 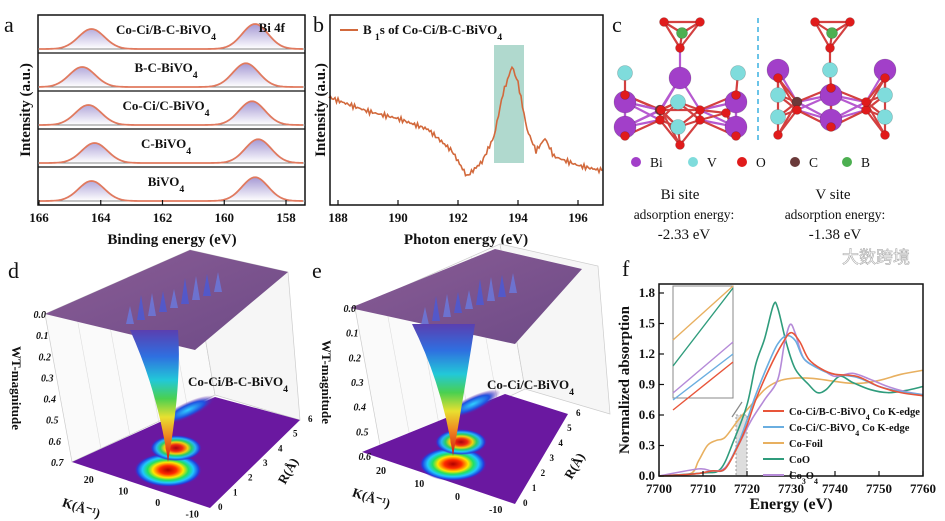 I want to click on panel-label-f: f, so click(x=626, y=268).